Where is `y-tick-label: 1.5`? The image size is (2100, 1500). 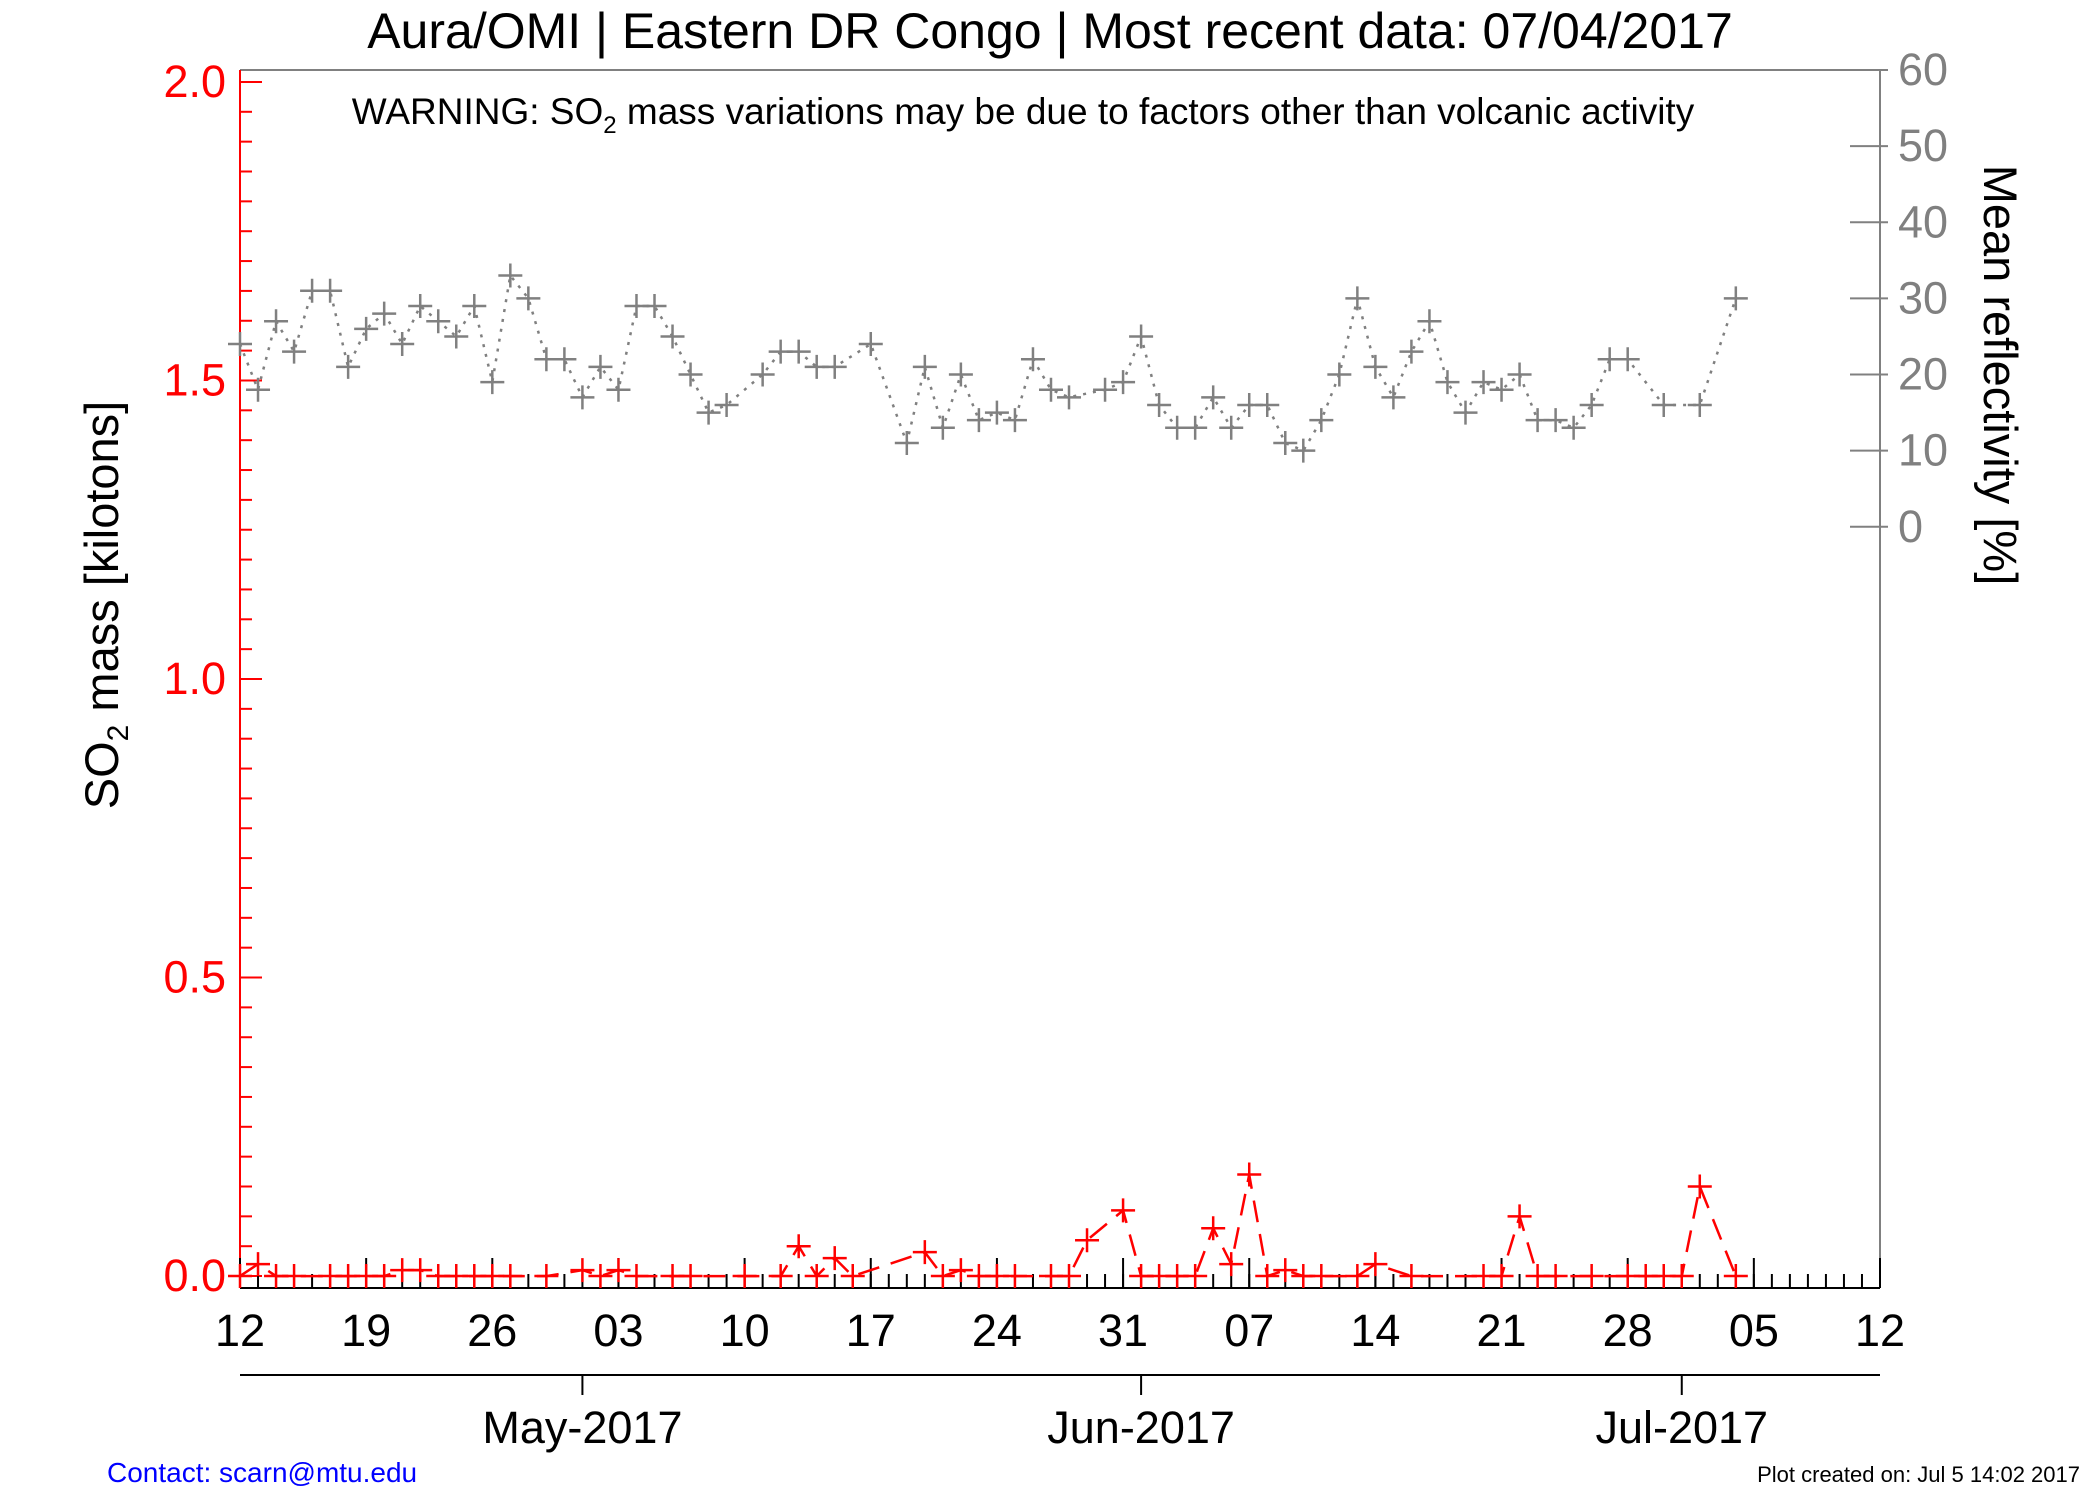 y-tick-label: 1.5 is located at coordinates (194, 379).